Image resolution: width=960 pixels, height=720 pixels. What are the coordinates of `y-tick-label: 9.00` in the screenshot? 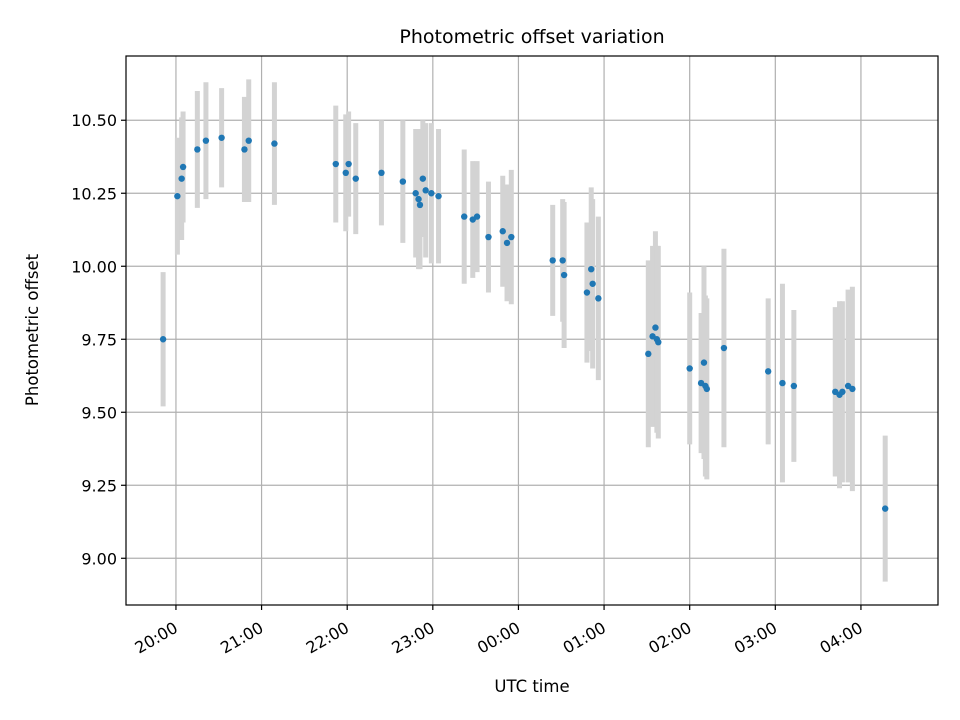 It's located at (99, 558).